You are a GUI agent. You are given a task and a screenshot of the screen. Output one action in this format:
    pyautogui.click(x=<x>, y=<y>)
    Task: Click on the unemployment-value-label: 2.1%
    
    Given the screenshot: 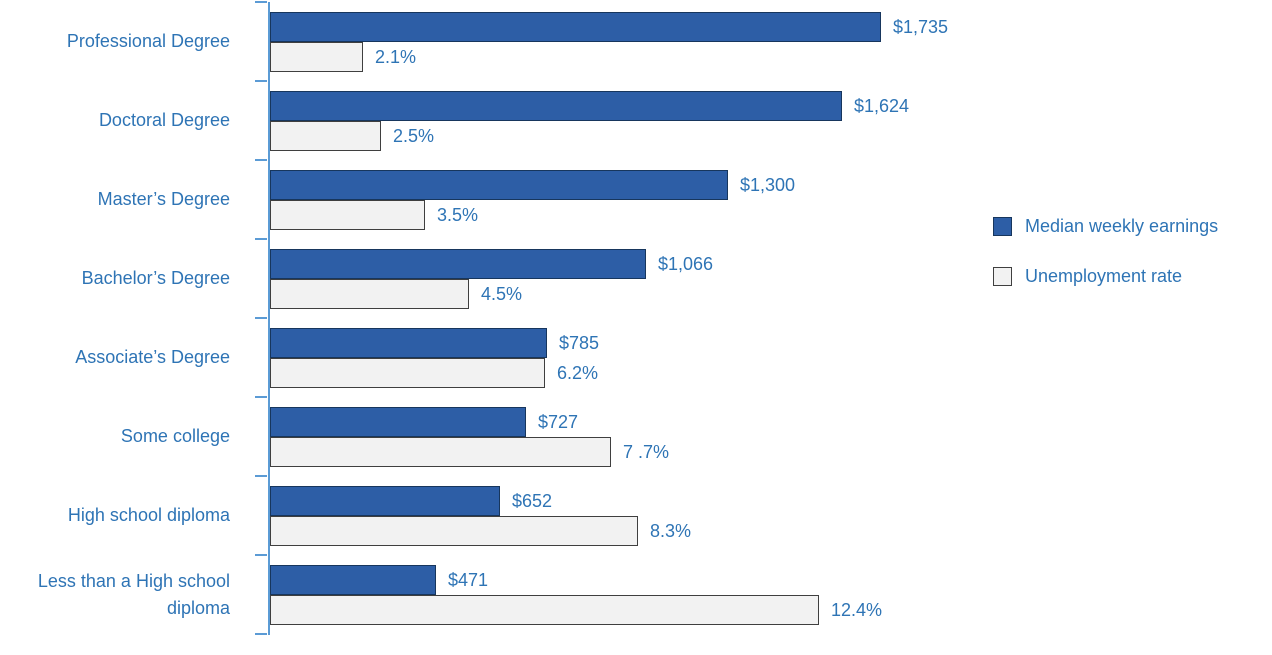 What is the action you would take?
    pyautogui.click(x=396, y=57)
    